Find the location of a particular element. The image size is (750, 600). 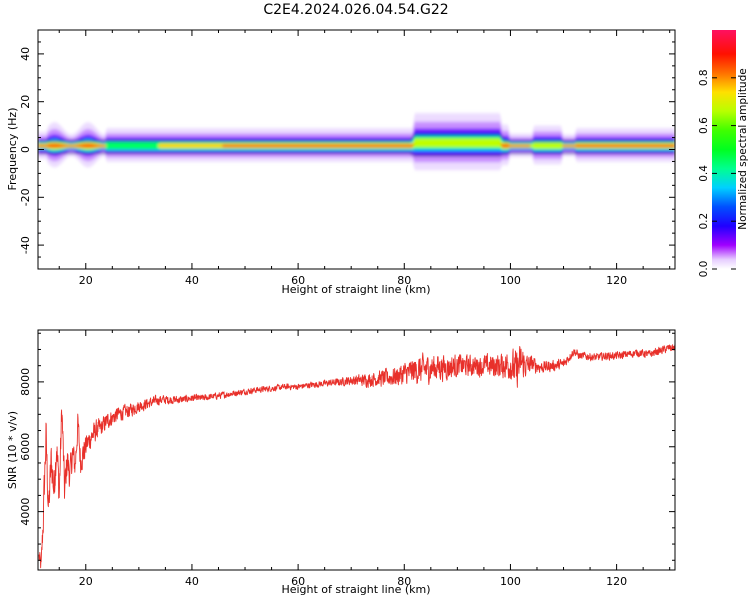

spectrogram-ytick-label: -20 is located at coordinates (25, 197).